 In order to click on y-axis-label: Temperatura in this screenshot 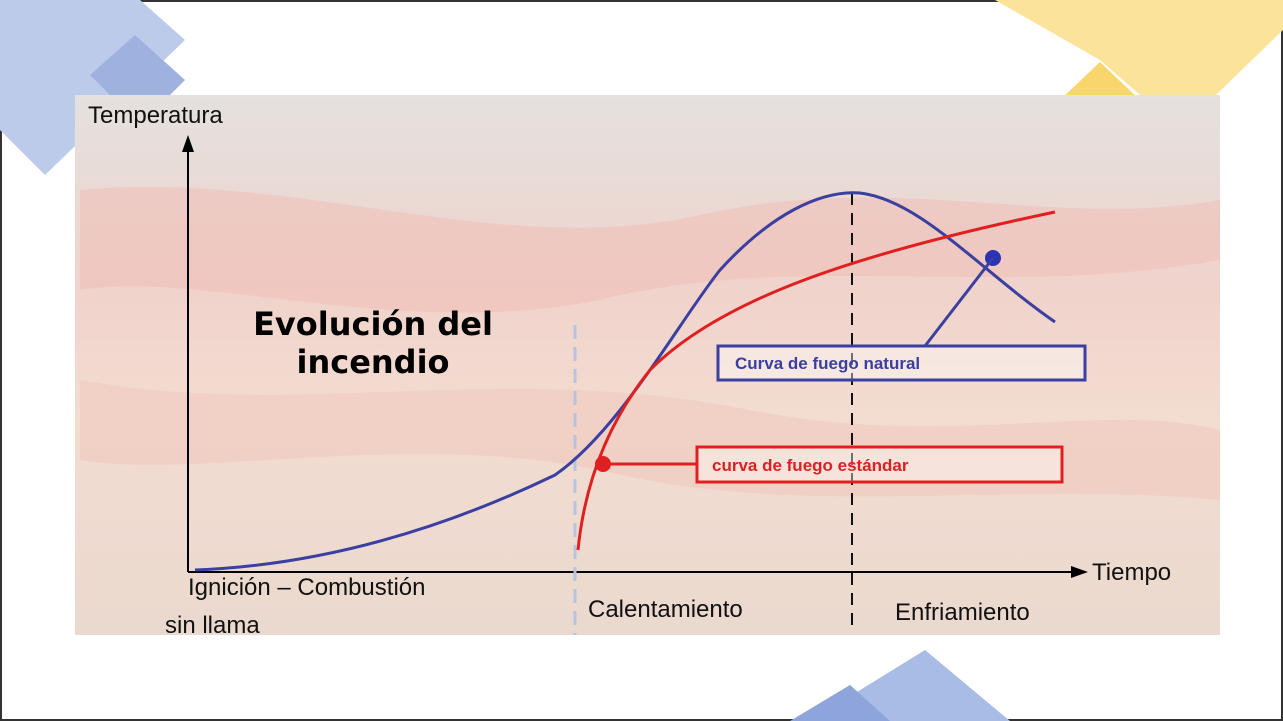, I will do `click(155, 115)`.